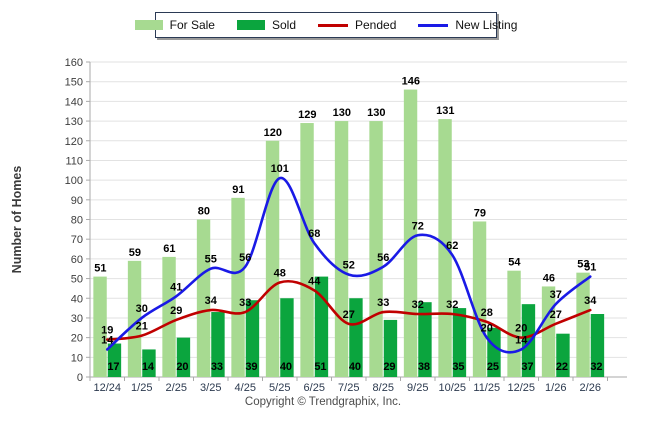 The image size is (646, 434). Describe the element at coordinates (238, 190) in the screenshot. I see `svg-text: 91` at that location.